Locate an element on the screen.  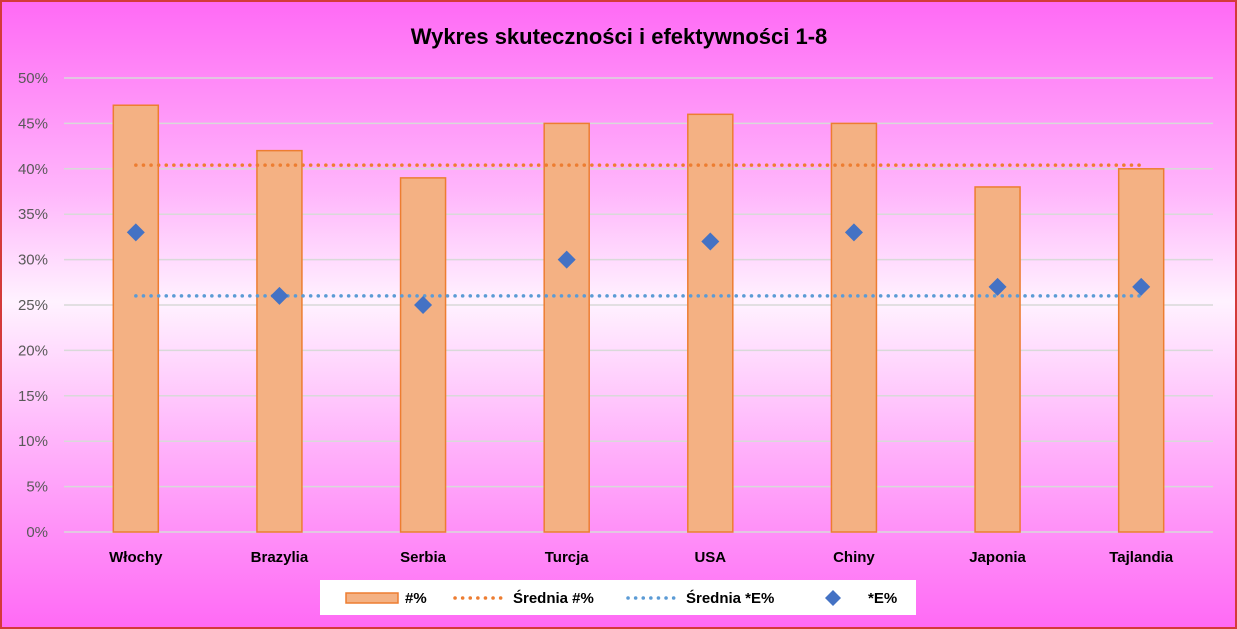
y-tick-label: 35% is located at coordinates (33, 214).